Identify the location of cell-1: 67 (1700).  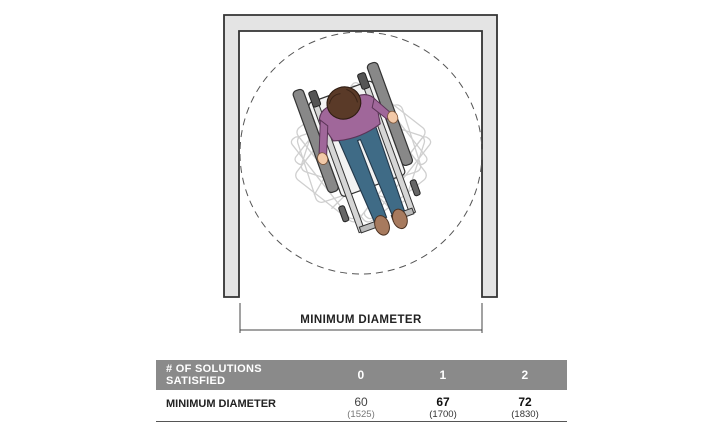
(443, 408).